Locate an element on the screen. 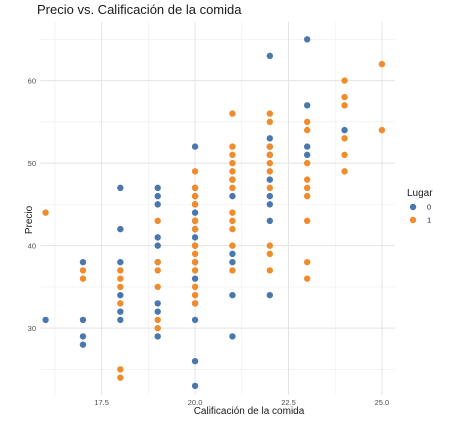 Image resolution: width=474 pixels, height=440 pixels. legend-label-0: 0 is located at coordinates (429, 207).